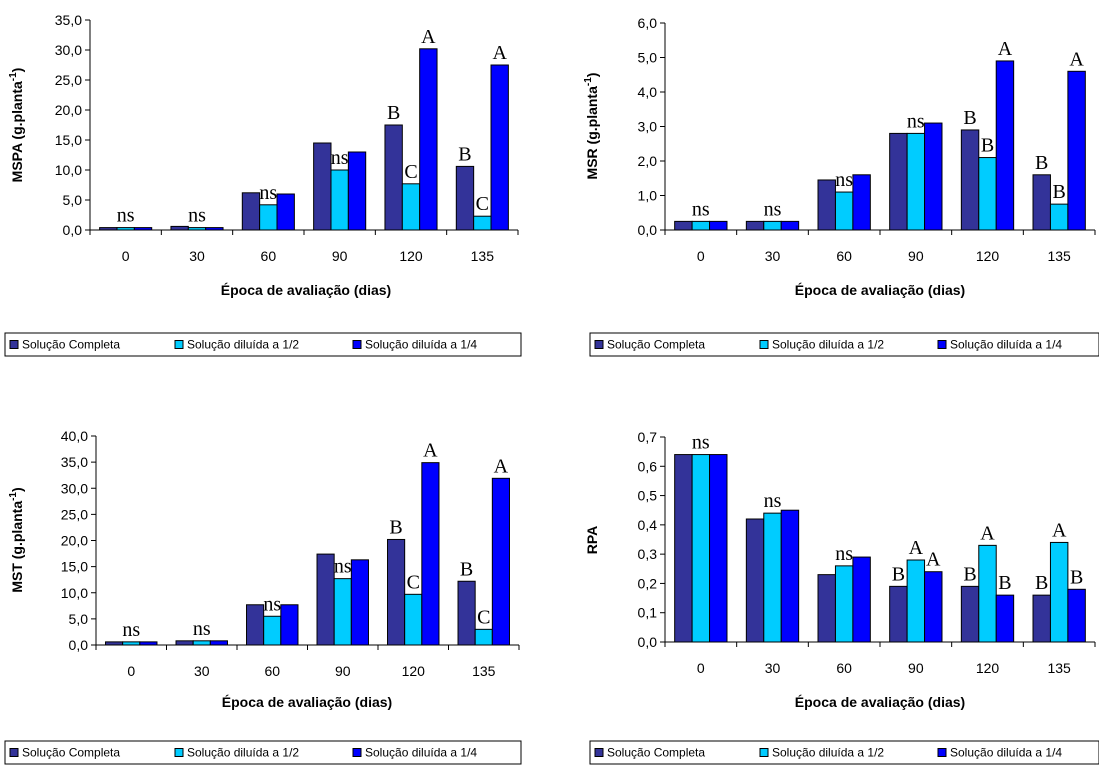  Describe the element at coordinates (648, 23) in the screenshot. I see `y-tick-label: 6,0` at that location.